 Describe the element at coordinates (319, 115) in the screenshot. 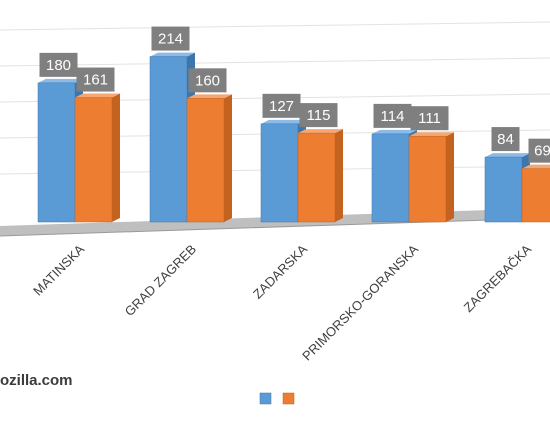

I see `data-label: 115` at that location.